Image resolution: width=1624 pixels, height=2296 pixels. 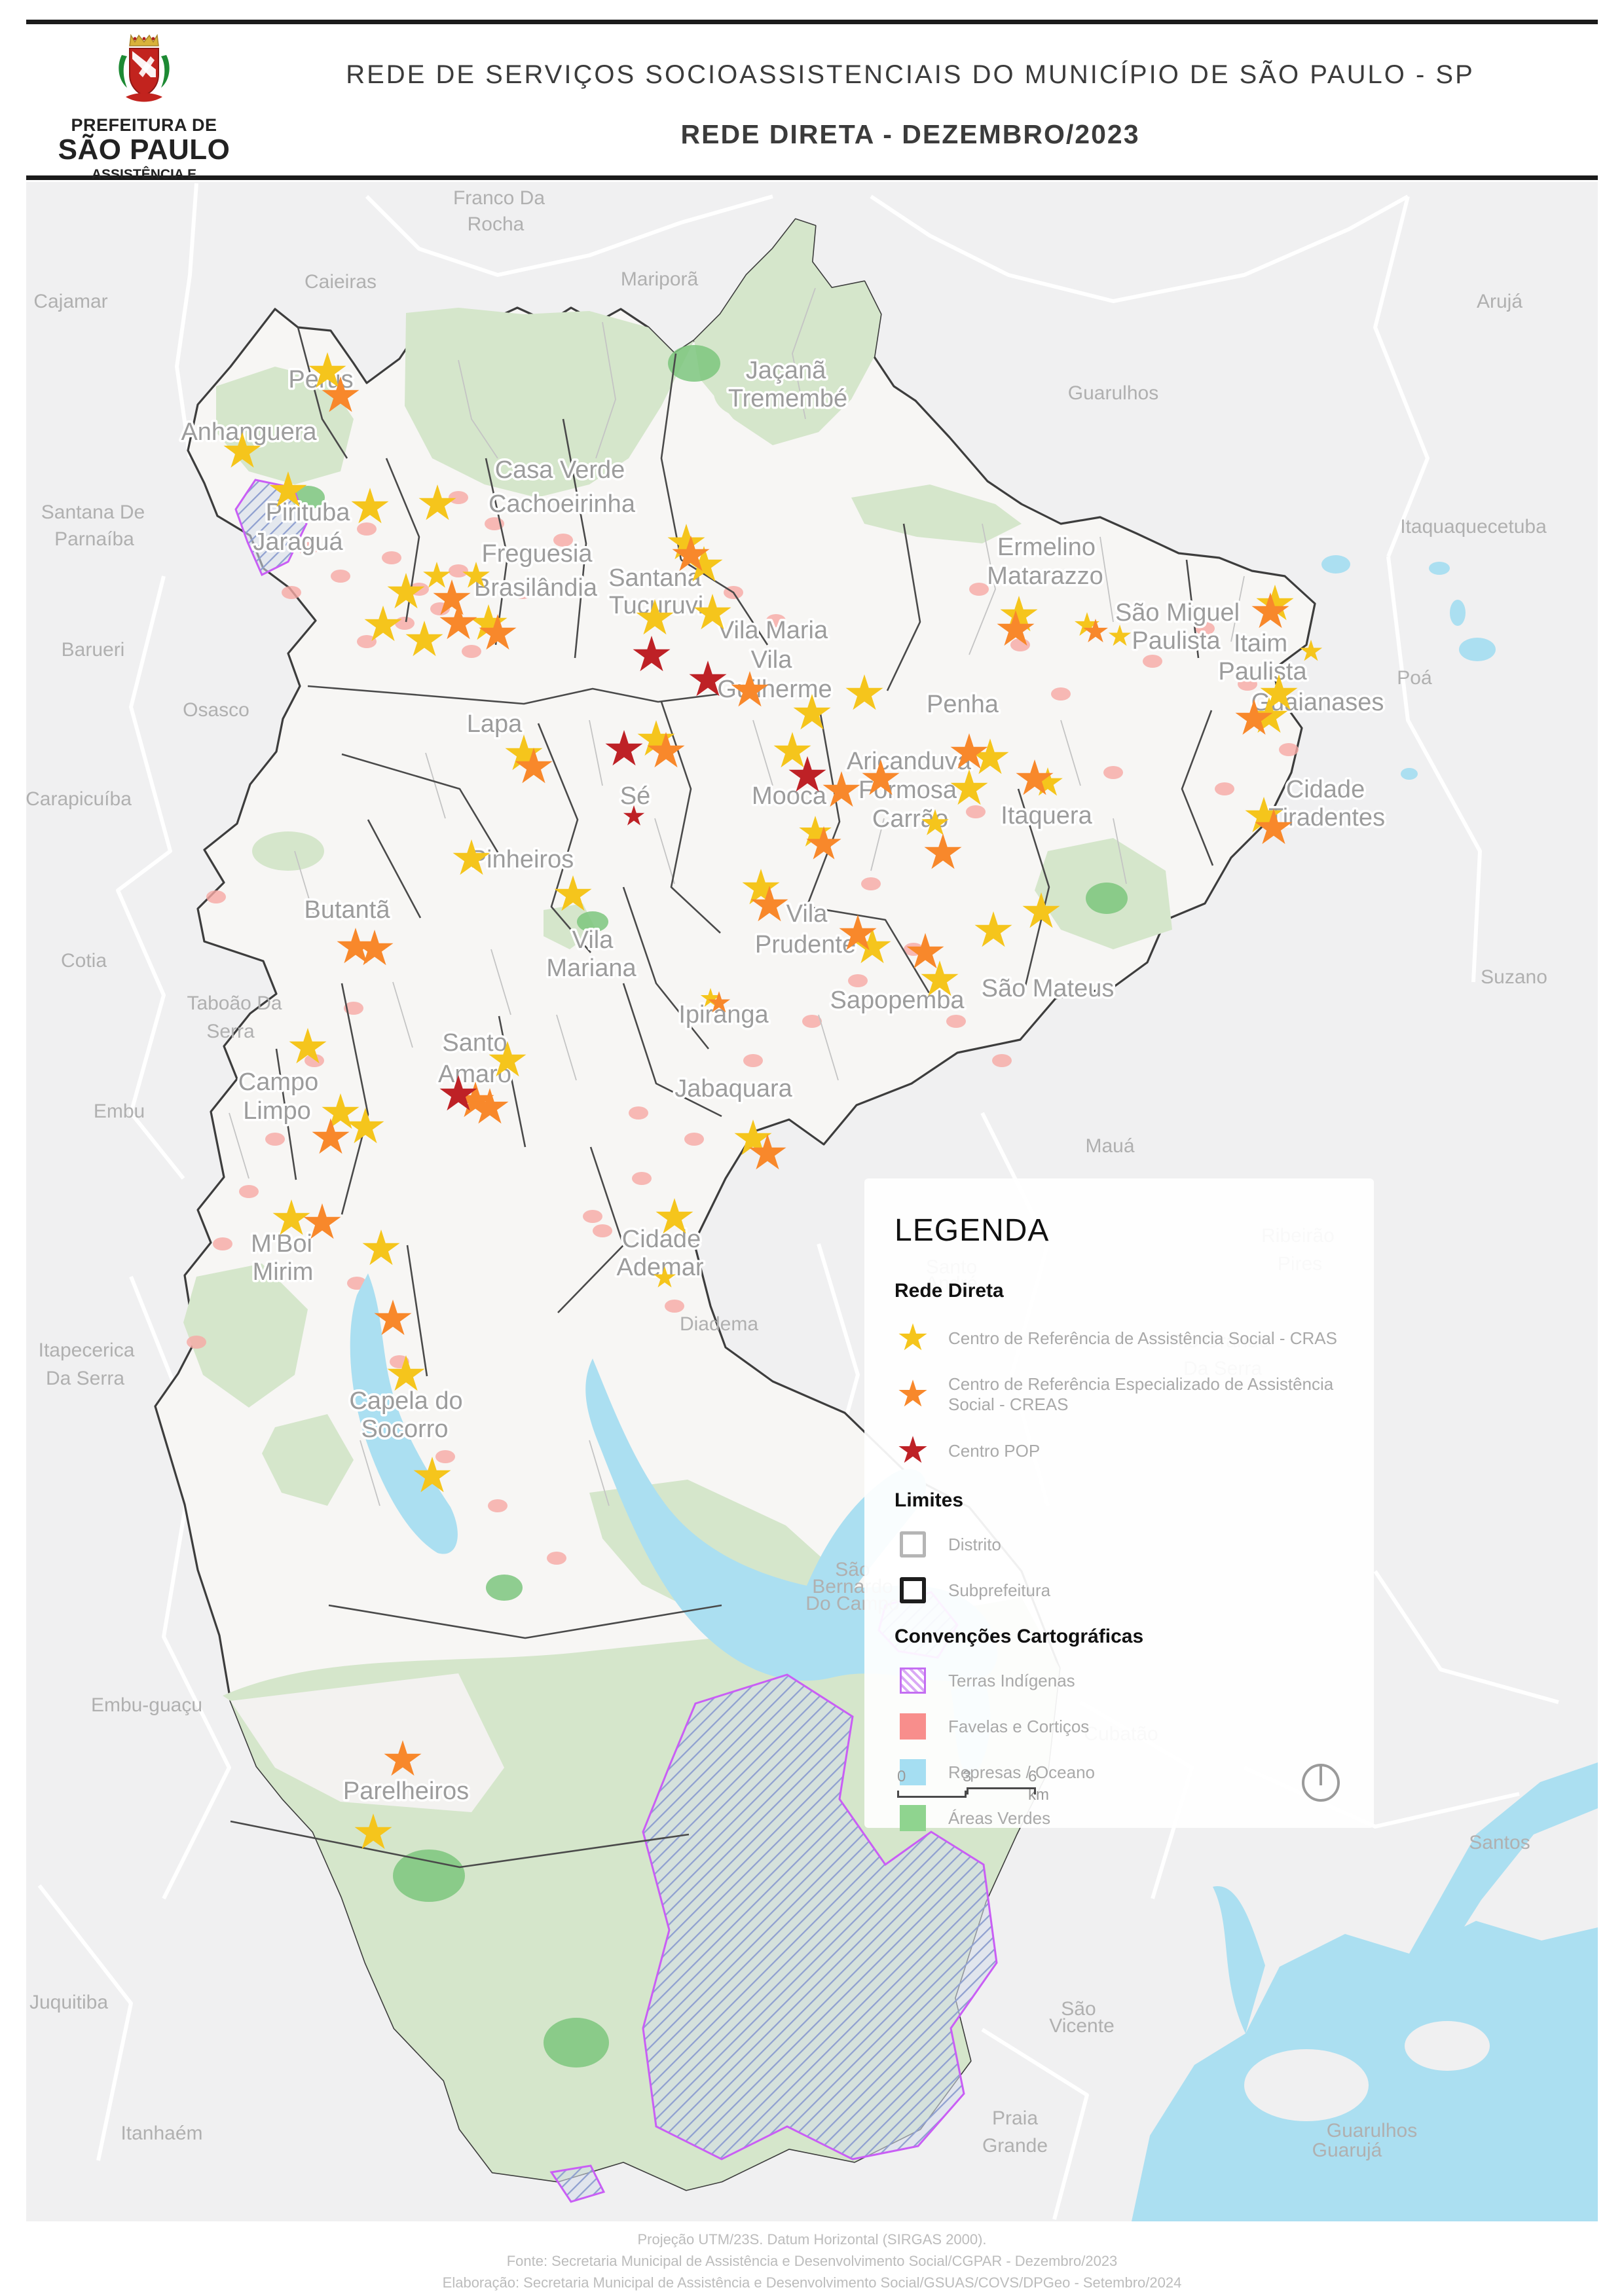 I want to click on district-label-guilherme: Guilherme, so click(x=774, y=689).